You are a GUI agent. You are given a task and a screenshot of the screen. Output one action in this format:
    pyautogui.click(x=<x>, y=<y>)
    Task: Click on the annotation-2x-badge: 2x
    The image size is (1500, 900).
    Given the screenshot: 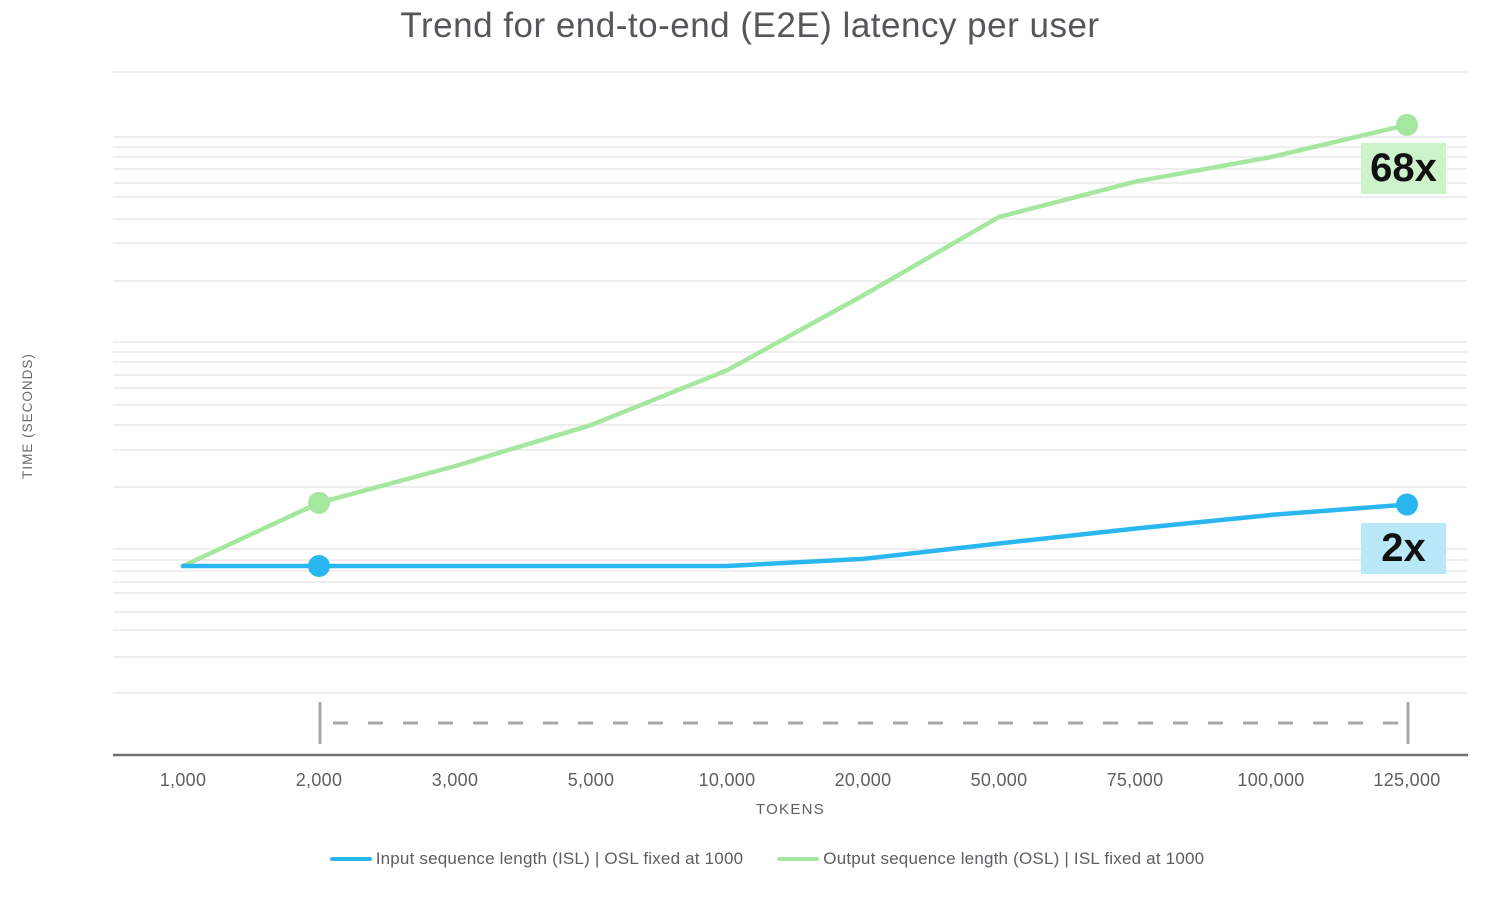 What is the action you would take?
    pyautogui.click(x=1403, y=548)
    